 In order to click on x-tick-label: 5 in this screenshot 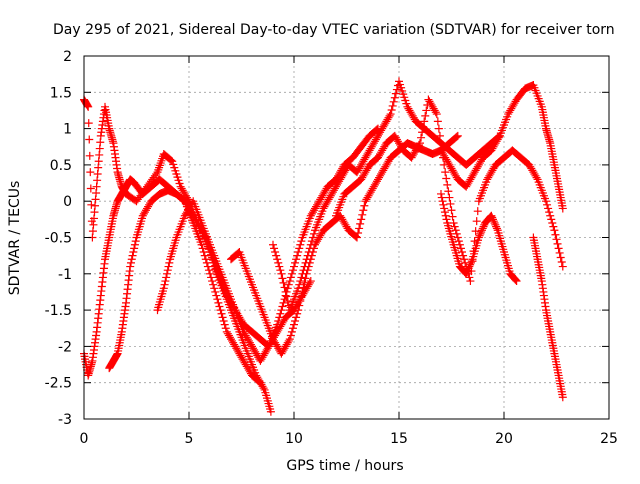, I will do `click(189, 439)`.